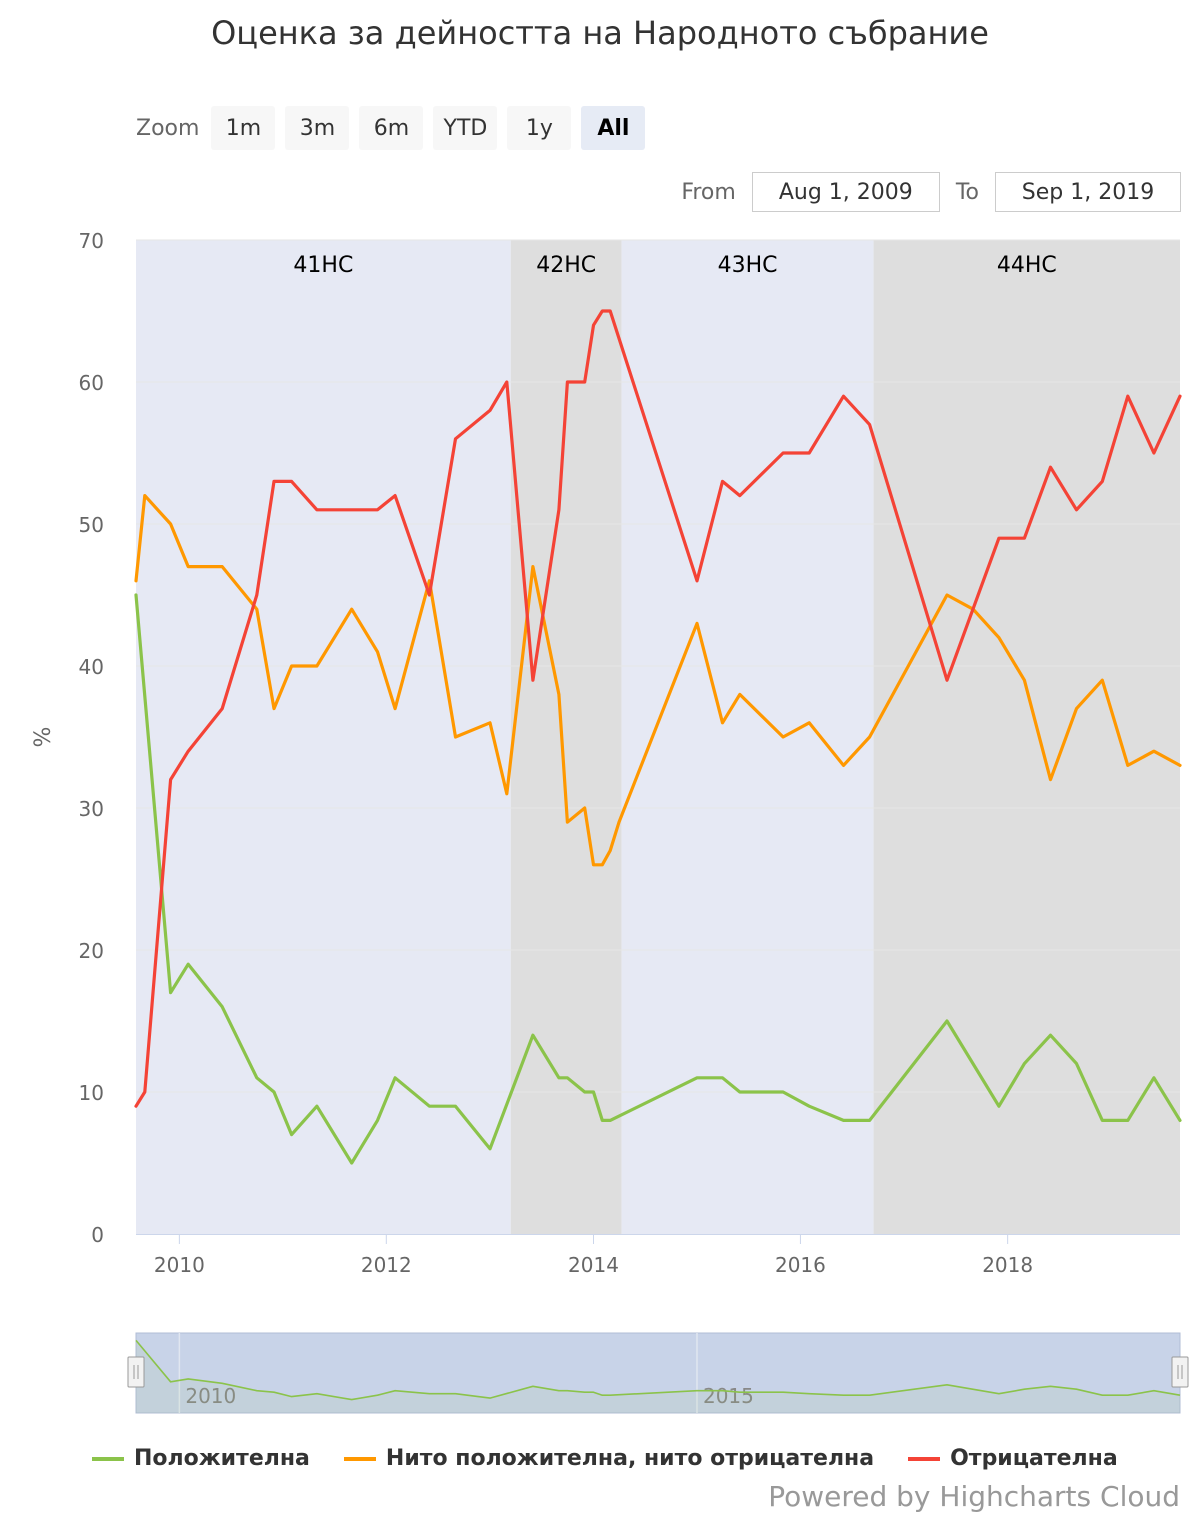 Image resolution: width=1200 pixels, height=1520 pixels. I want to click on zoom-1m-button: 1m, so click(243, 128).